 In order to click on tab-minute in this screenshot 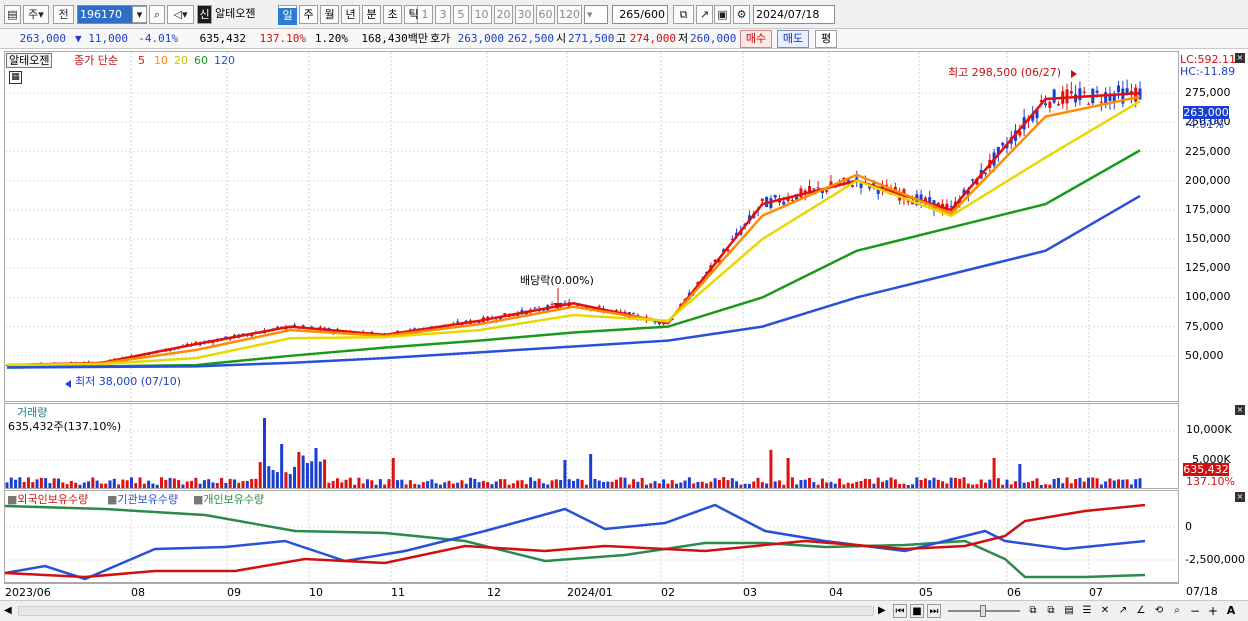, I will do `click(371, 14)`.